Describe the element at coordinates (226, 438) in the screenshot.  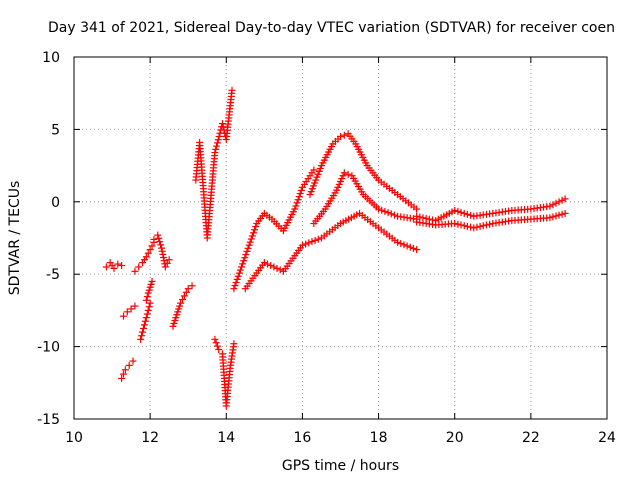
I see `x-tick-label: 14` at that location.